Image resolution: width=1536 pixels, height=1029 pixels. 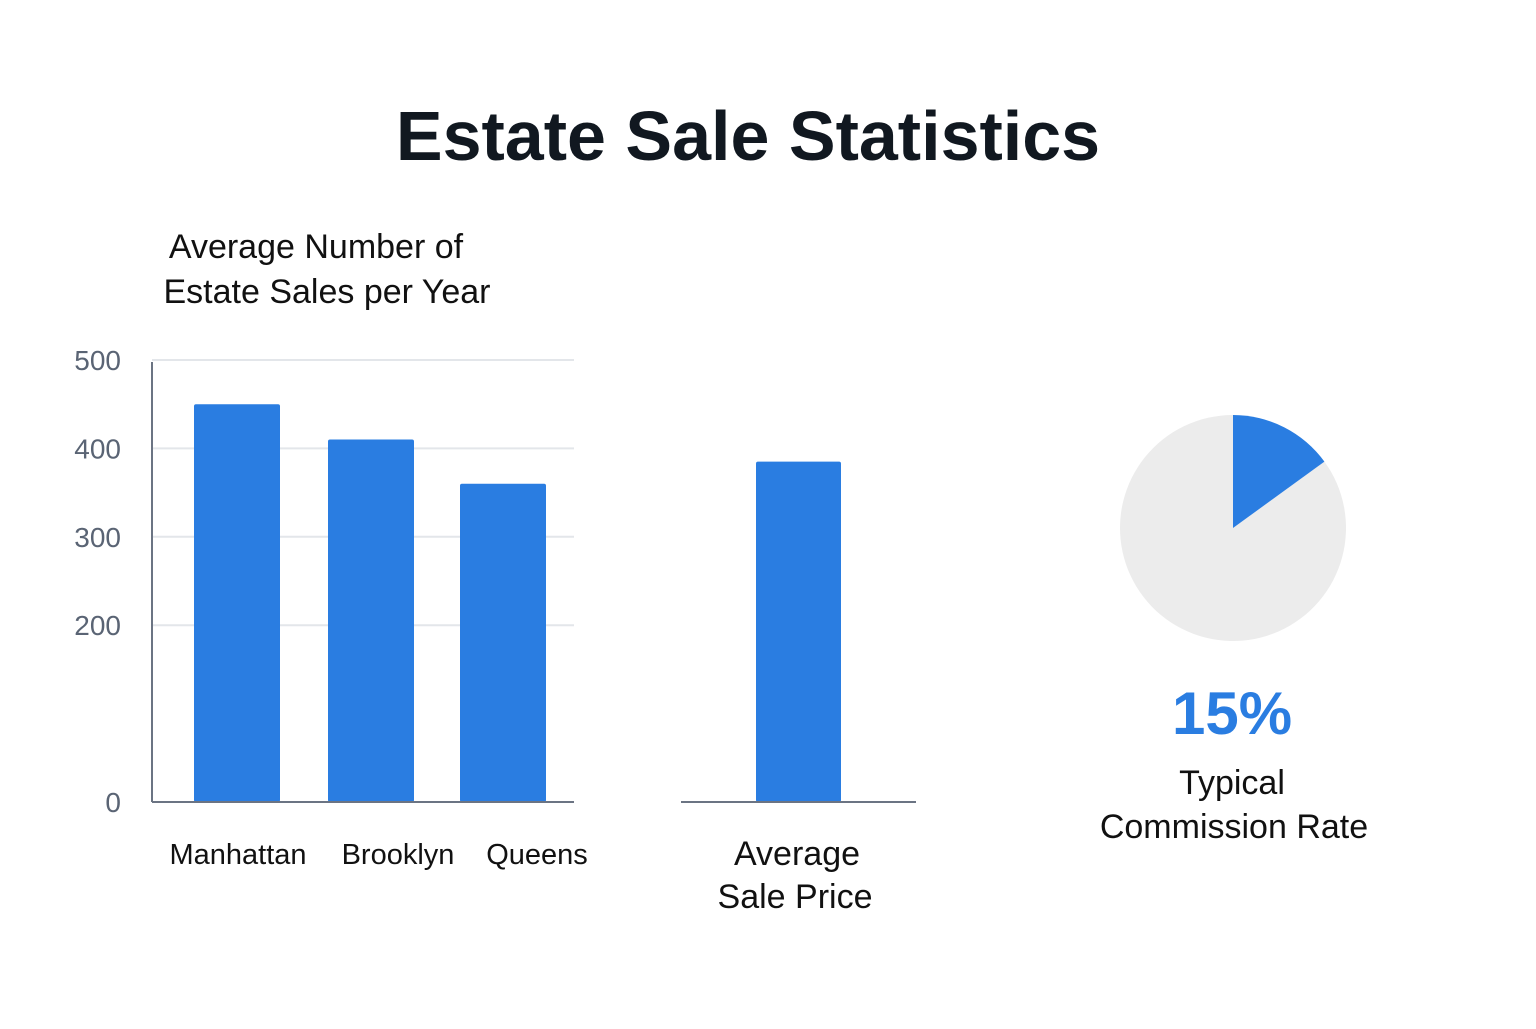 What do you see at coordinates (237, 603) in the screenshot?
I see `bar-manhattan` at bounding box center [237, 603].